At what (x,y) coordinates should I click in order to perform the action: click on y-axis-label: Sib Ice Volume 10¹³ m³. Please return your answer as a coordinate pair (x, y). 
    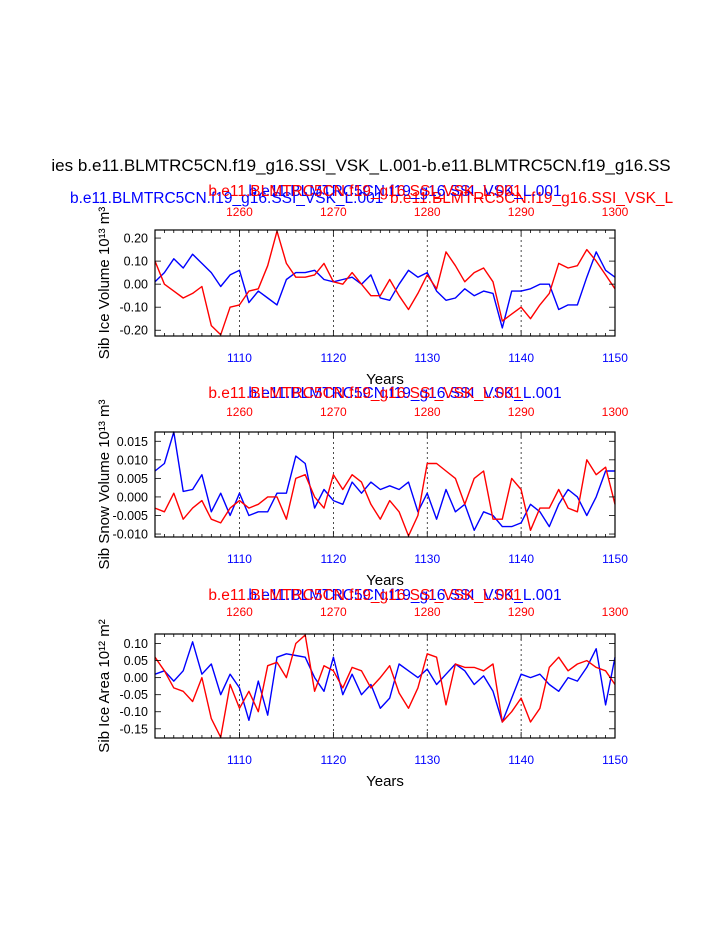
    Looking at the image, I should click on (104, 283).